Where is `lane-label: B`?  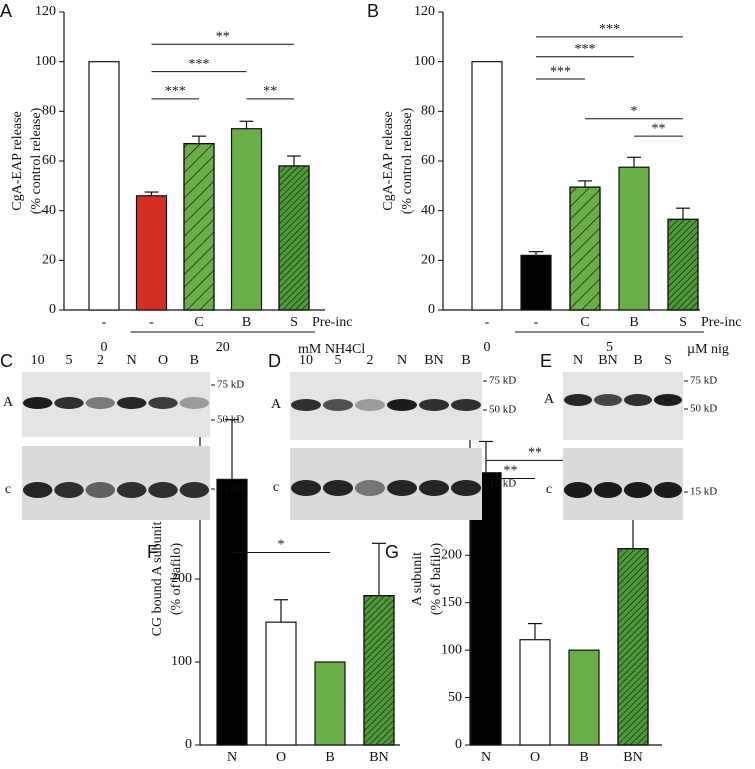 lane-label: B is located at coordinates (194, 360).